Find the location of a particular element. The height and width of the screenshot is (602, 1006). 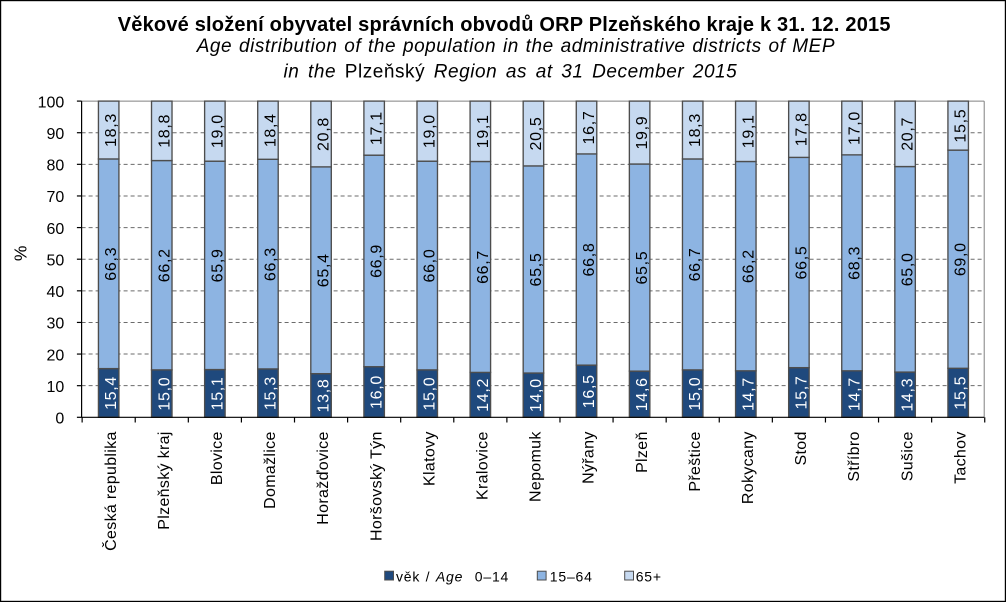

svg-text: 70 is located at coordinates (56, 197).